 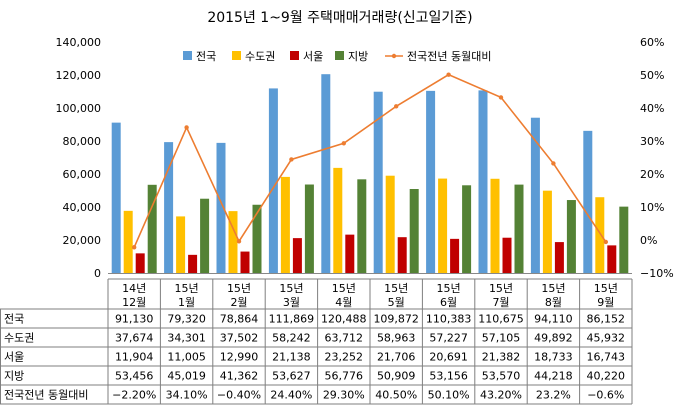 I want to click on category-label-line2: 1월, so click(x=186, y=302).